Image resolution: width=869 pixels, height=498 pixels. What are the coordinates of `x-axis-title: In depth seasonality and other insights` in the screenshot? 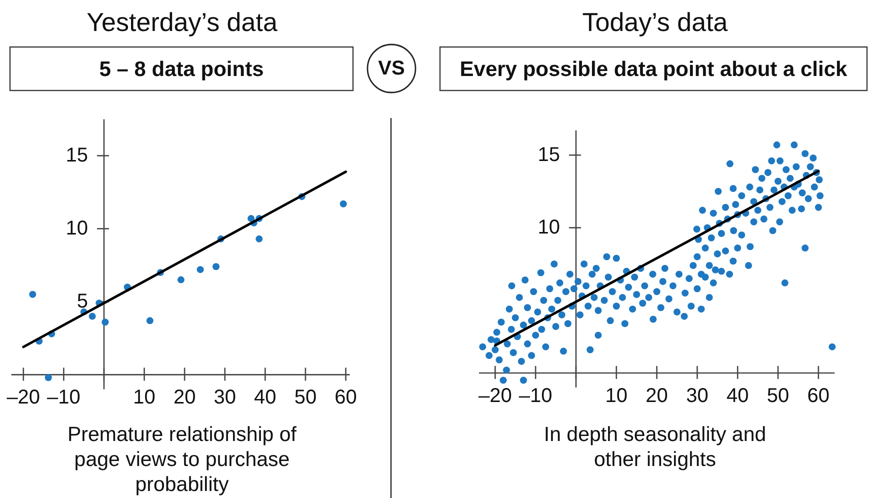 It's located at (655, 447).